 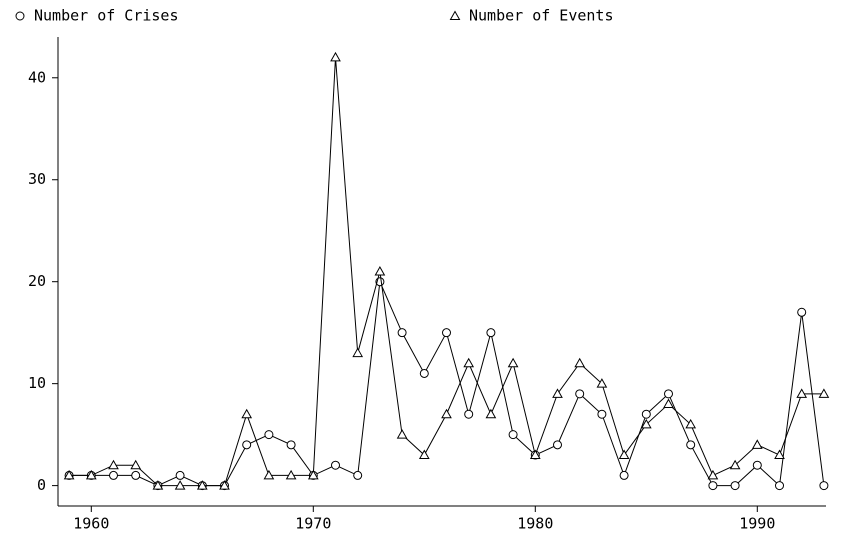 I want to click on x-tick-label: 1990, so click(x=757, y=524).